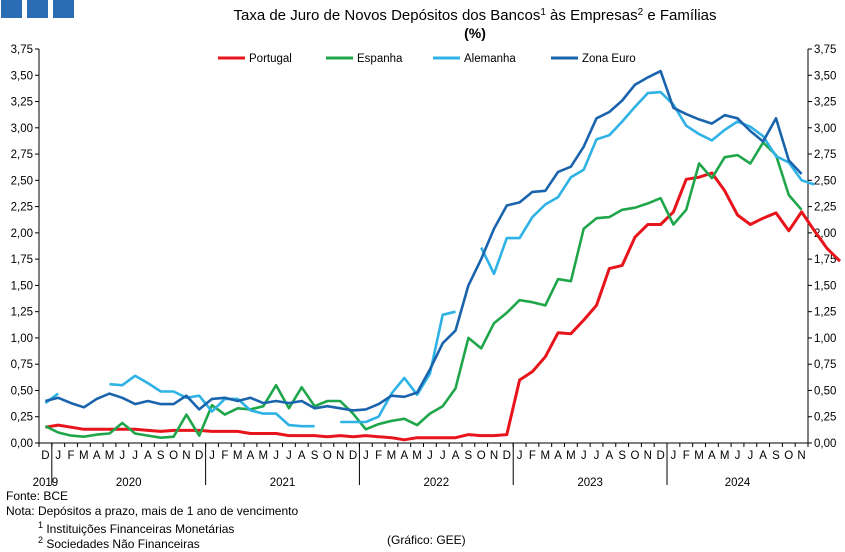 This screenshot has height=552, width=845. I want to click on y-tick-label-right: 2,50, so click(825, 181).